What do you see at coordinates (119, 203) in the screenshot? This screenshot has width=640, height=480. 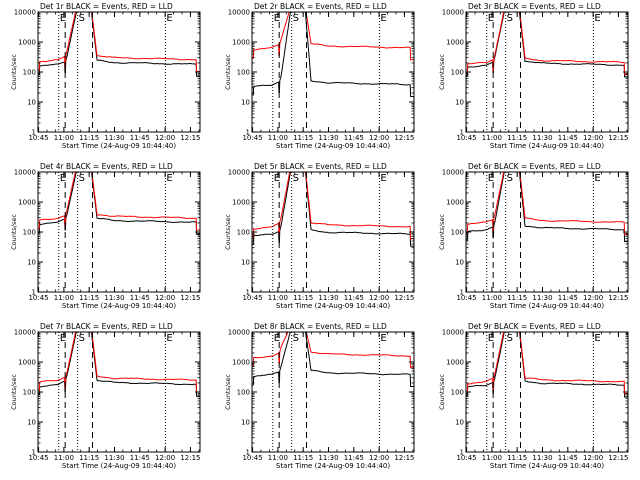 I see `events-series-line` at bounding box center [119, 203].